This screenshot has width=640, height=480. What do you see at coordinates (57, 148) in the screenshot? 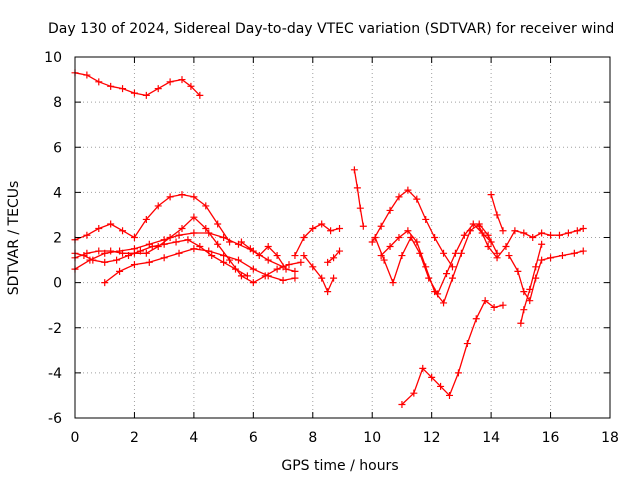
I see `y-tick-label: 6` at bounding box center [57, 148].